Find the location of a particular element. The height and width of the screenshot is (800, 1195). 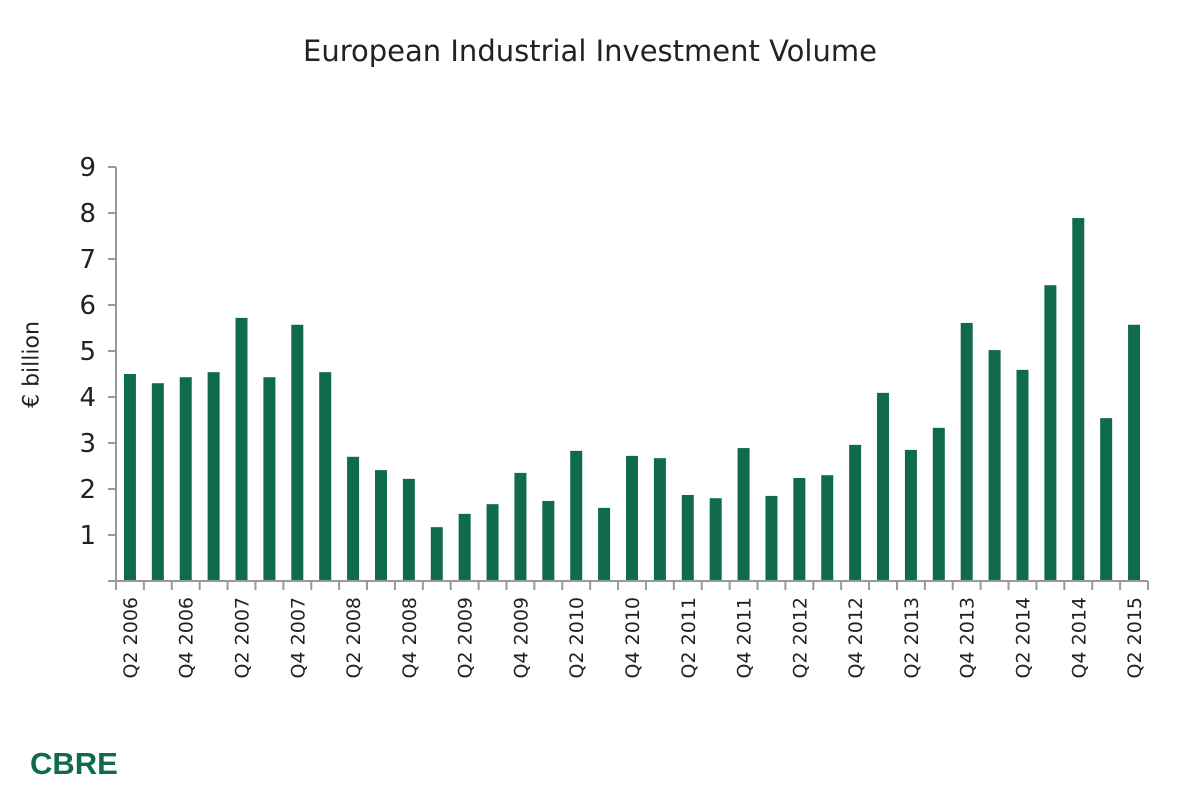

x-tick-label: Q4 2006 is located at coordinates (187, 637).